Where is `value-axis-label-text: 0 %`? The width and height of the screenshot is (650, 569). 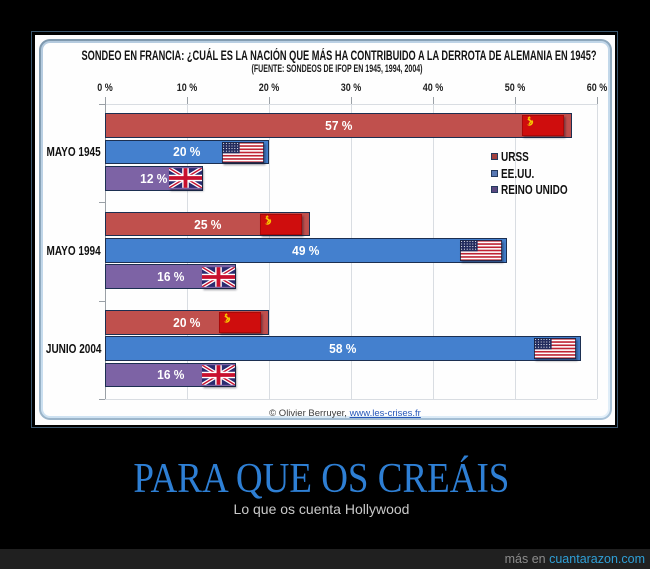
value-axis-label-text: 0 % is located at coordinates (105, 88).